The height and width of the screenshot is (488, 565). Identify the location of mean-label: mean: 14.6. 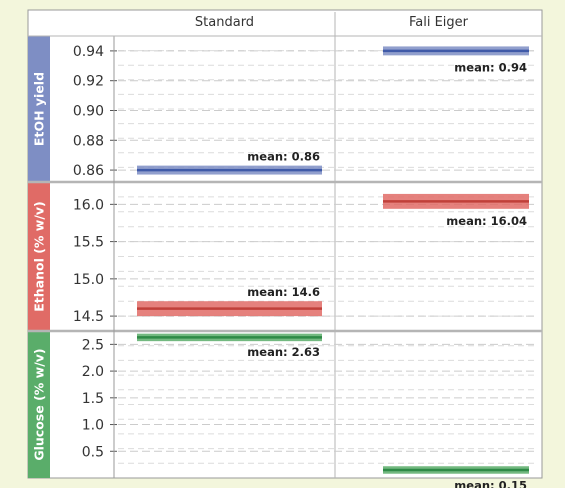
(283, 292).